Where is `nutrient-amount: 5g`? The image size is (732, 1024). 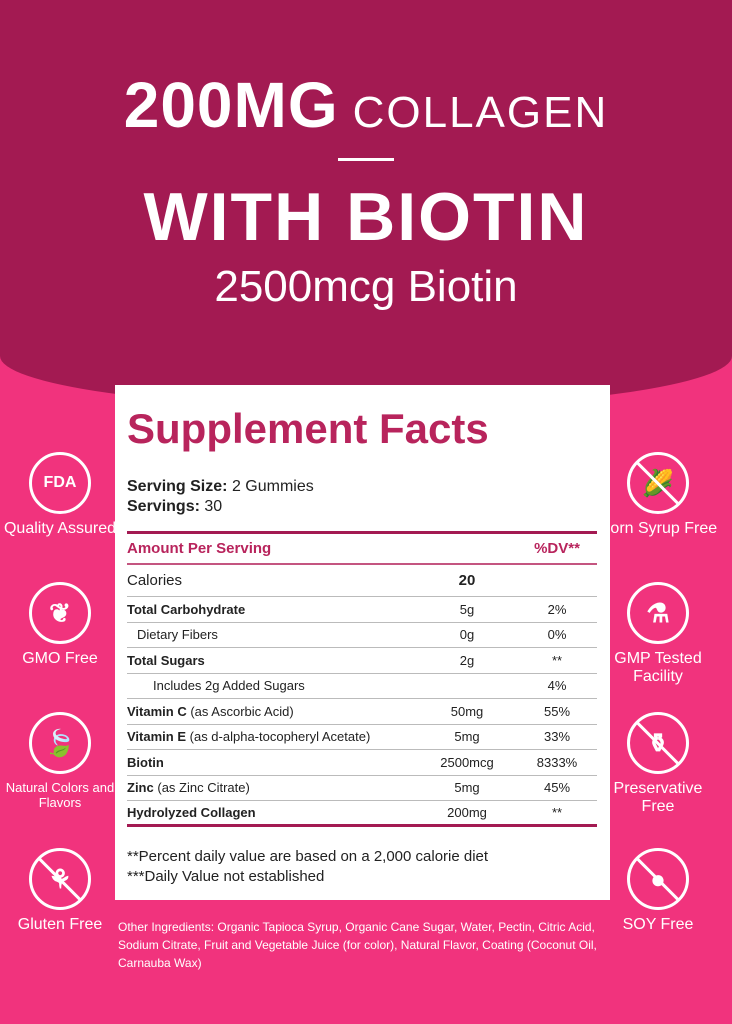 nutrient-amount: 5g is located at coordinates (467, 609).